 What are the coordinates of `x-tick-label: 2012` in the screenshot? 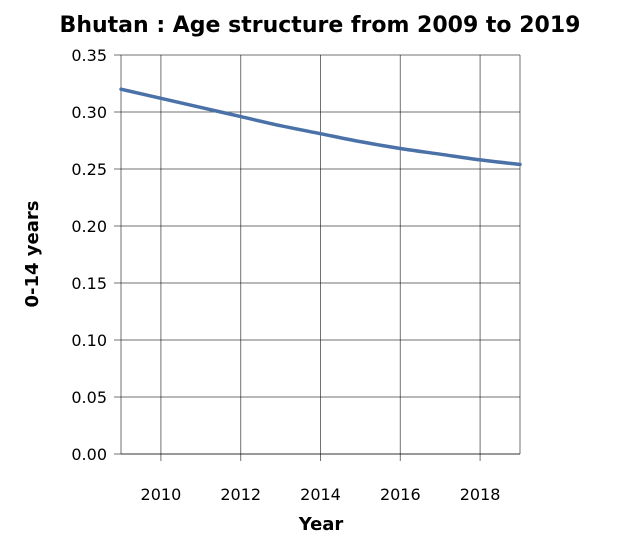 It's located at (240, 494).